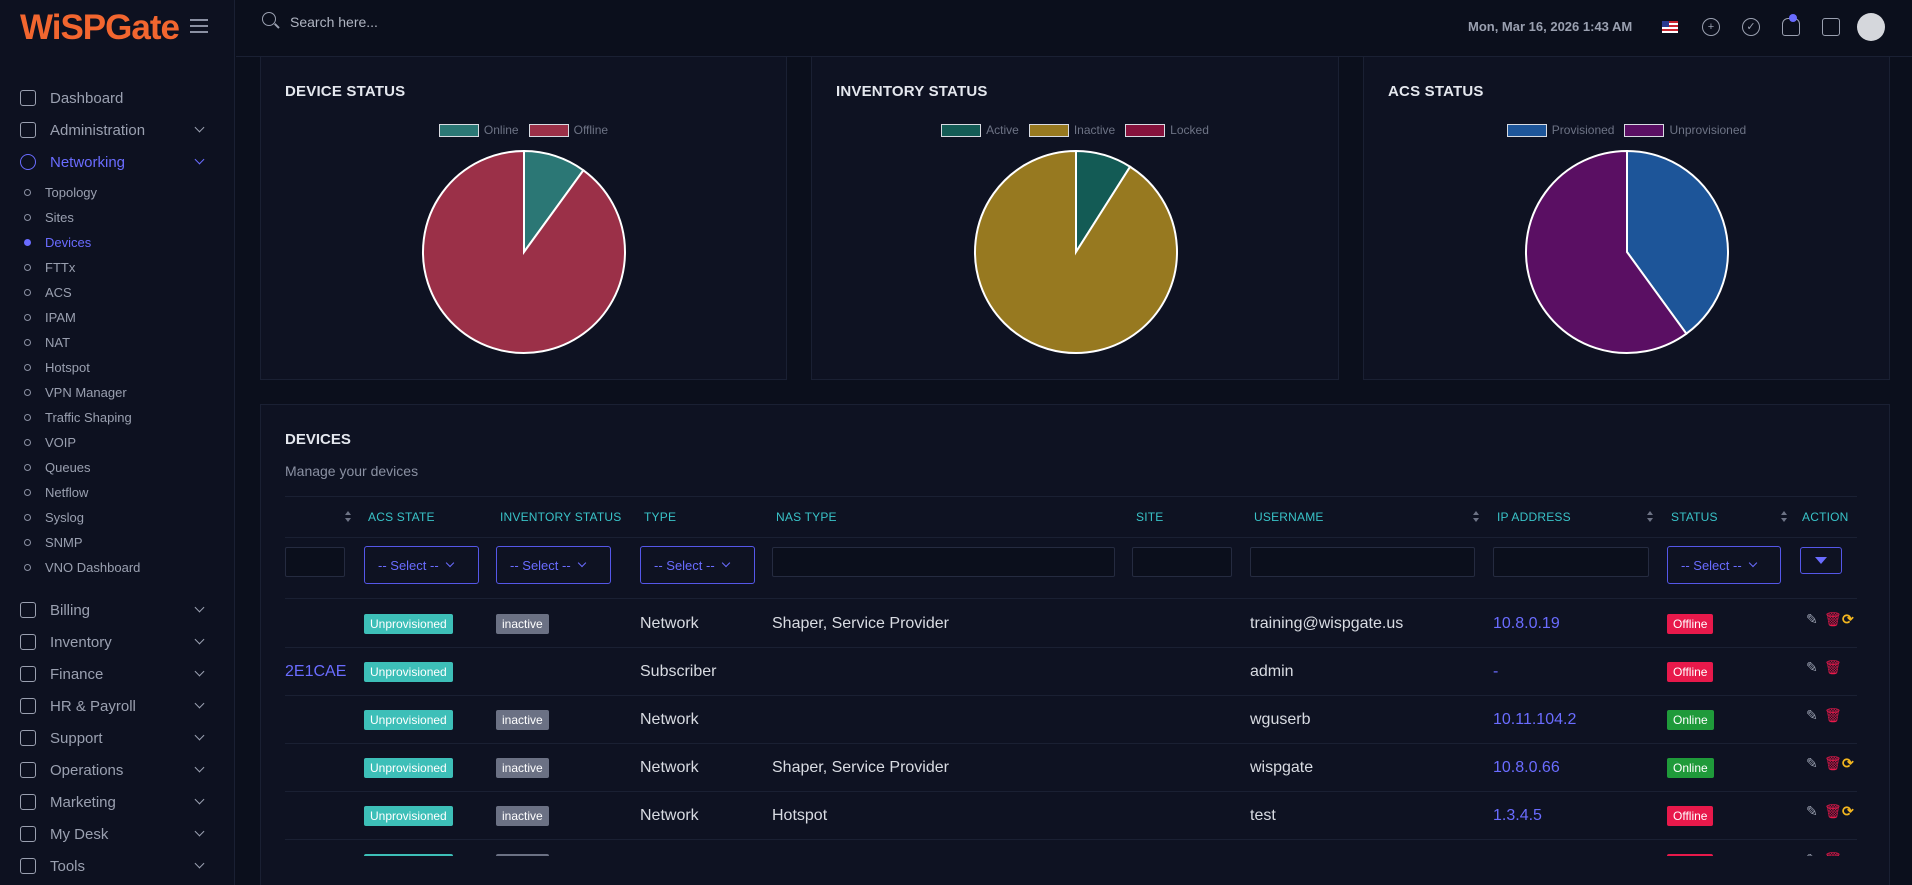  Describe the element at coordinates (1167, 130) in the screenshot. I see `legend-item-locked: Locked` at that location.